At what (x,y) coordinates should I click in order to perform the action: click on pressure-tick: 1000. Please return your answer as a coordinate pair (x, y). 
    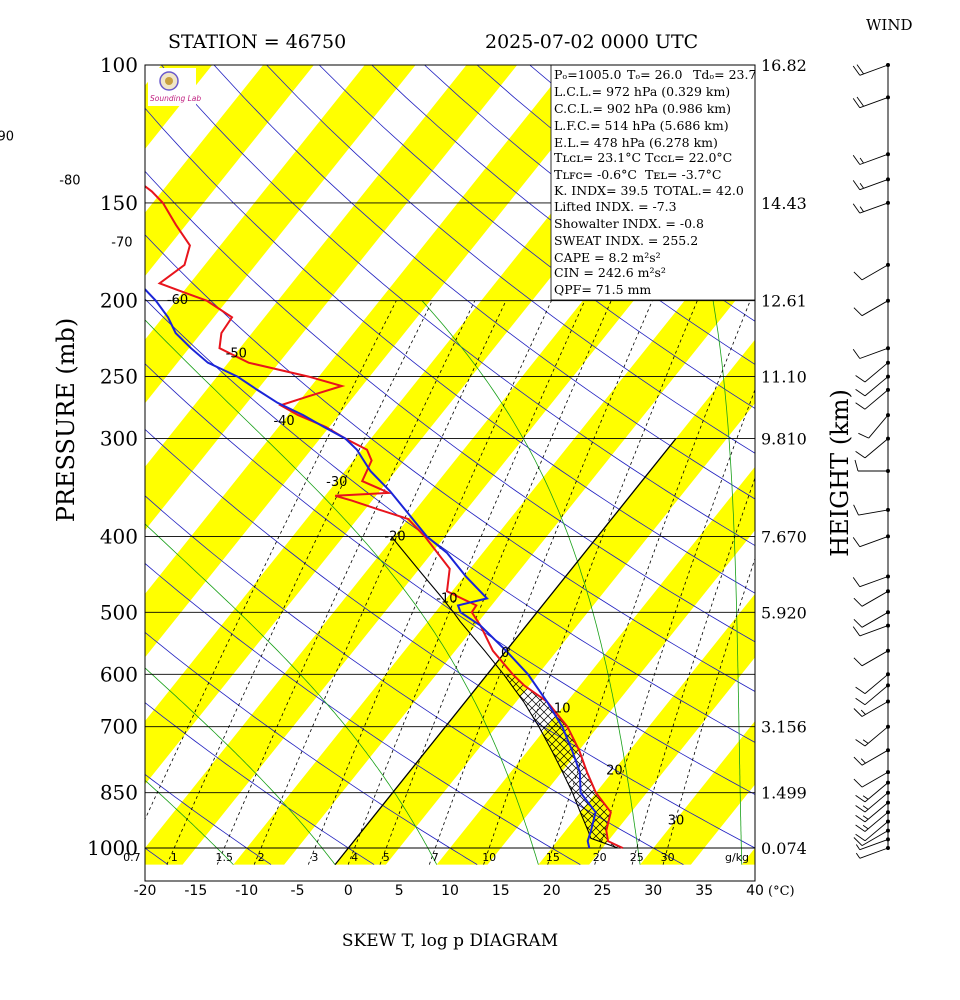
    Looking at the image, I should click on (112, 848).